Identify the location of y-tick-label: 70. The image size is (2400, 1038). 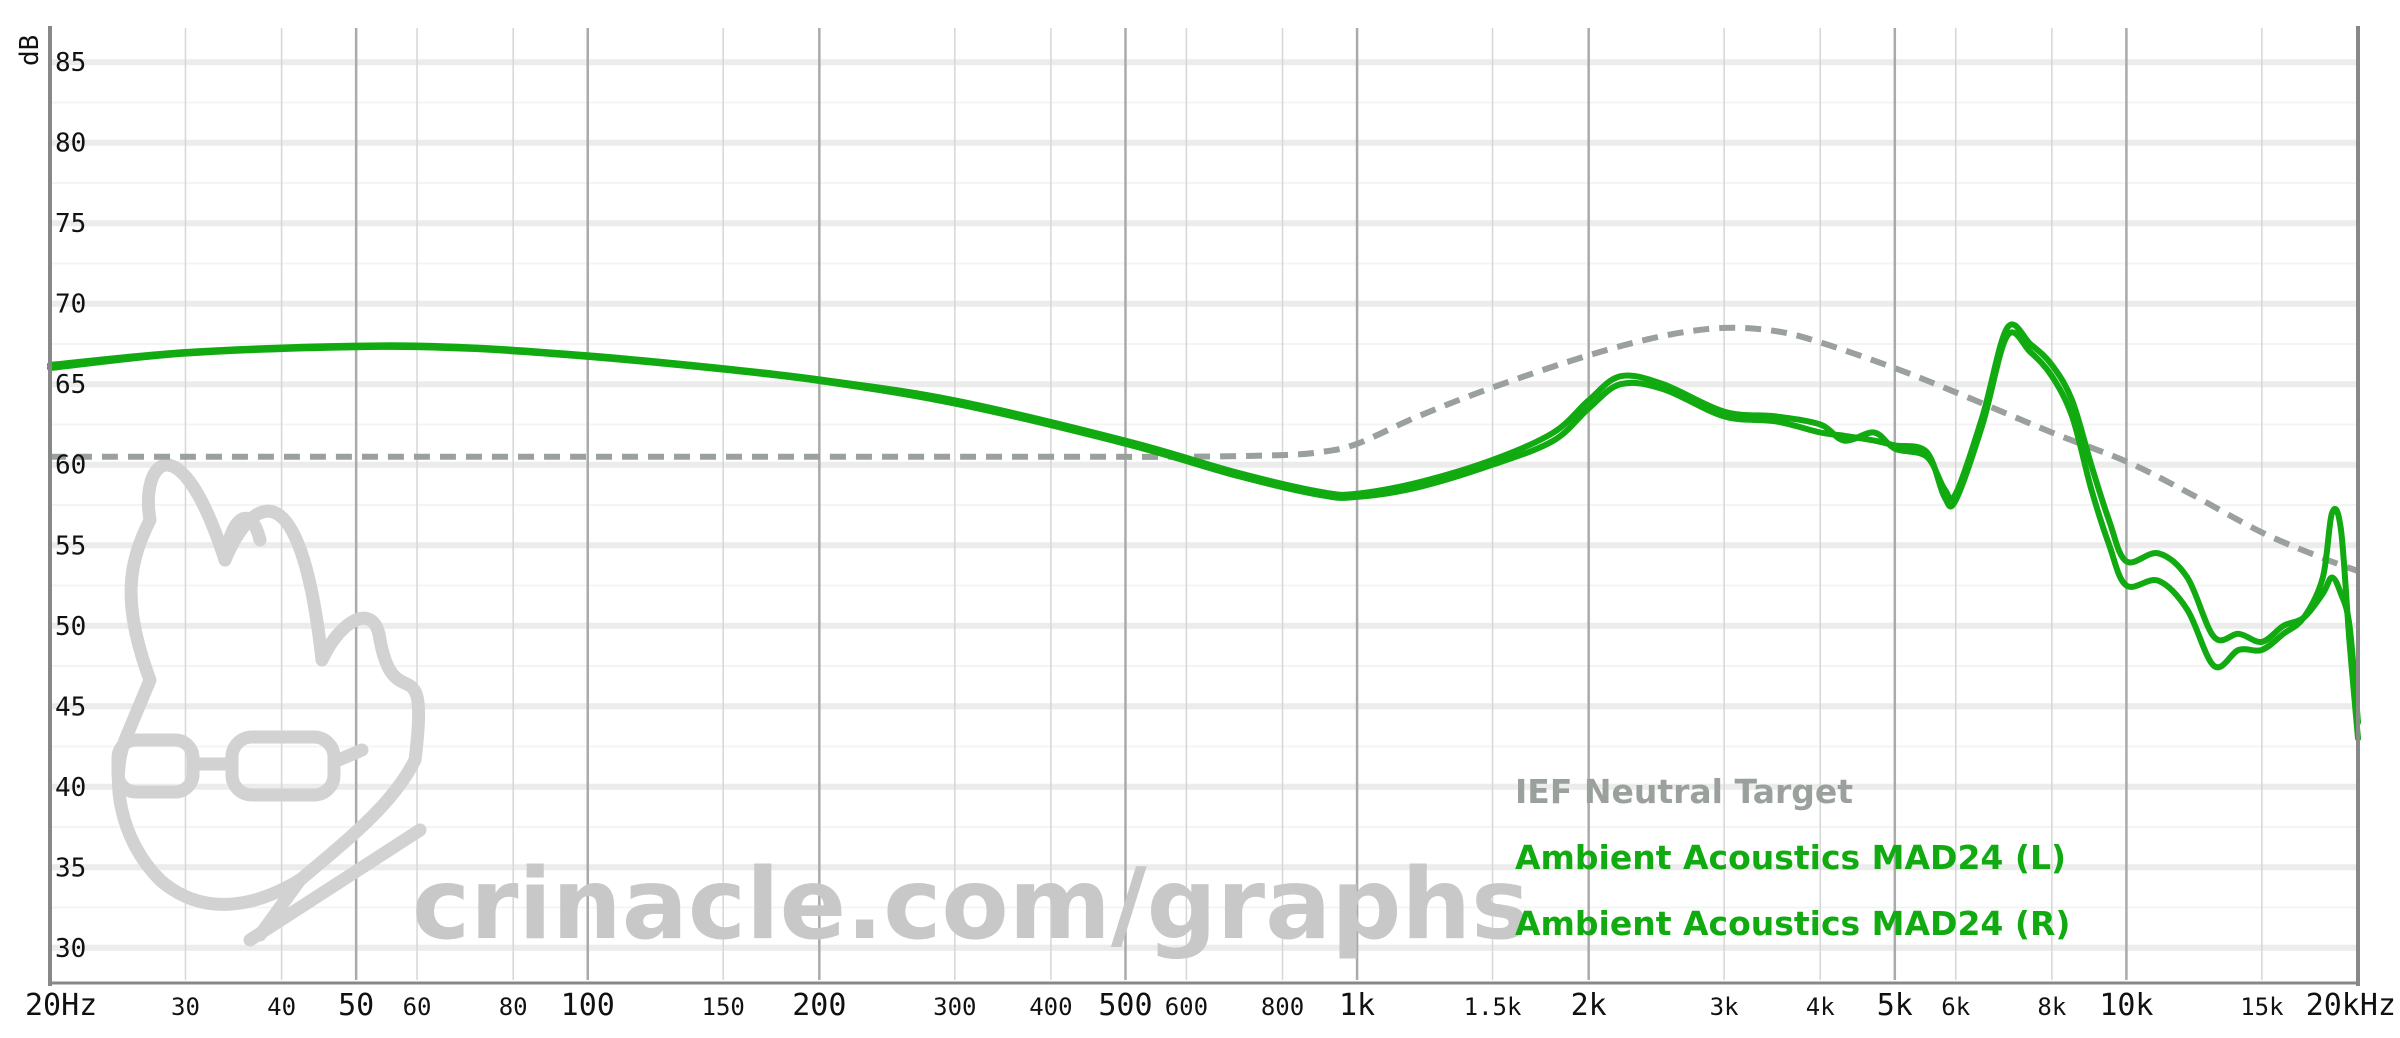
(70, 305).